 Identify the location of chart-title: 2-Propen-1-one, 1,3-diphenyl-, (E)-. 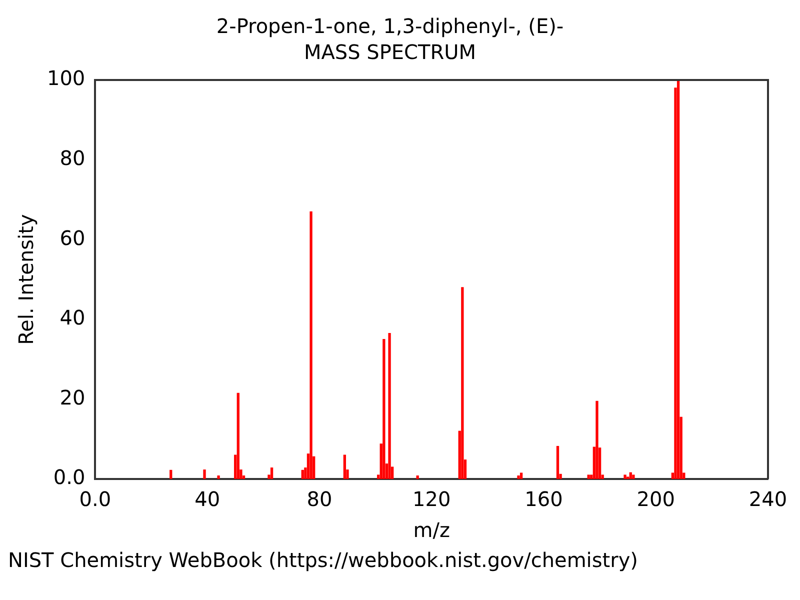
(390, 26).